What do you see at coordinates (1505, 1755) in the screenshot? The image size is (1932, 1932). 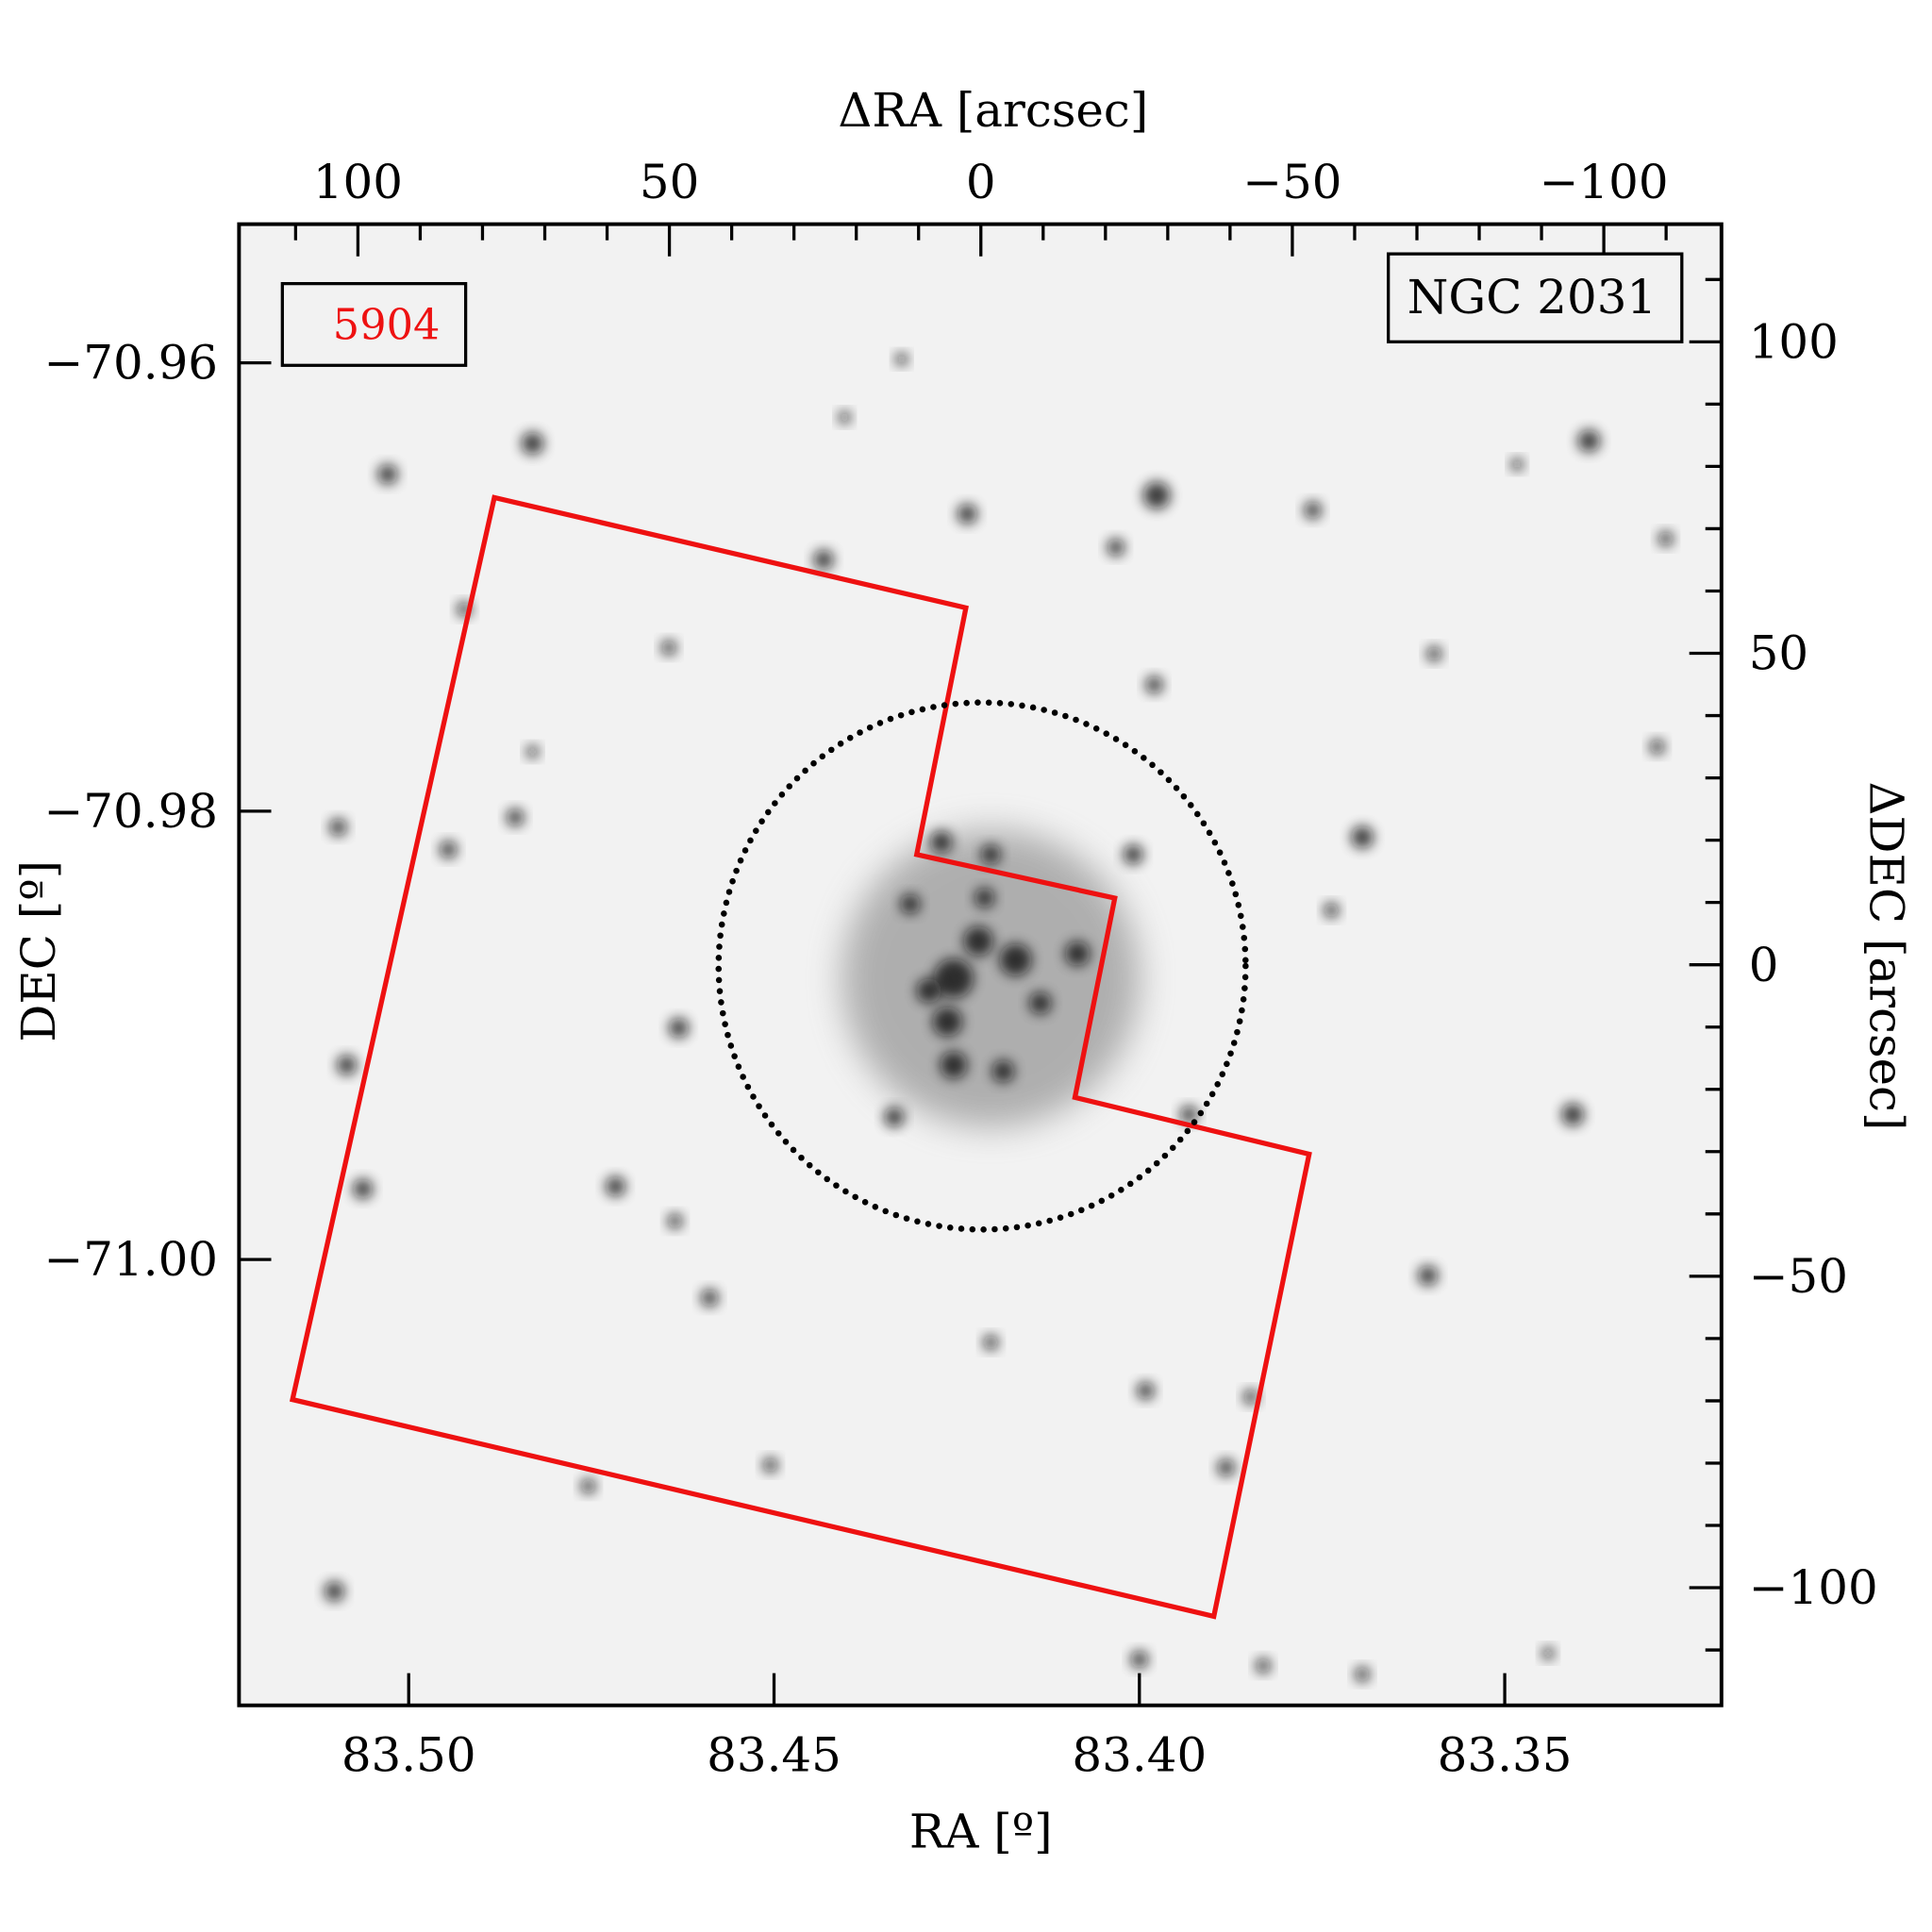 I see `bottom-tick-label: 83.35` at bounding box center [1505, 1755].